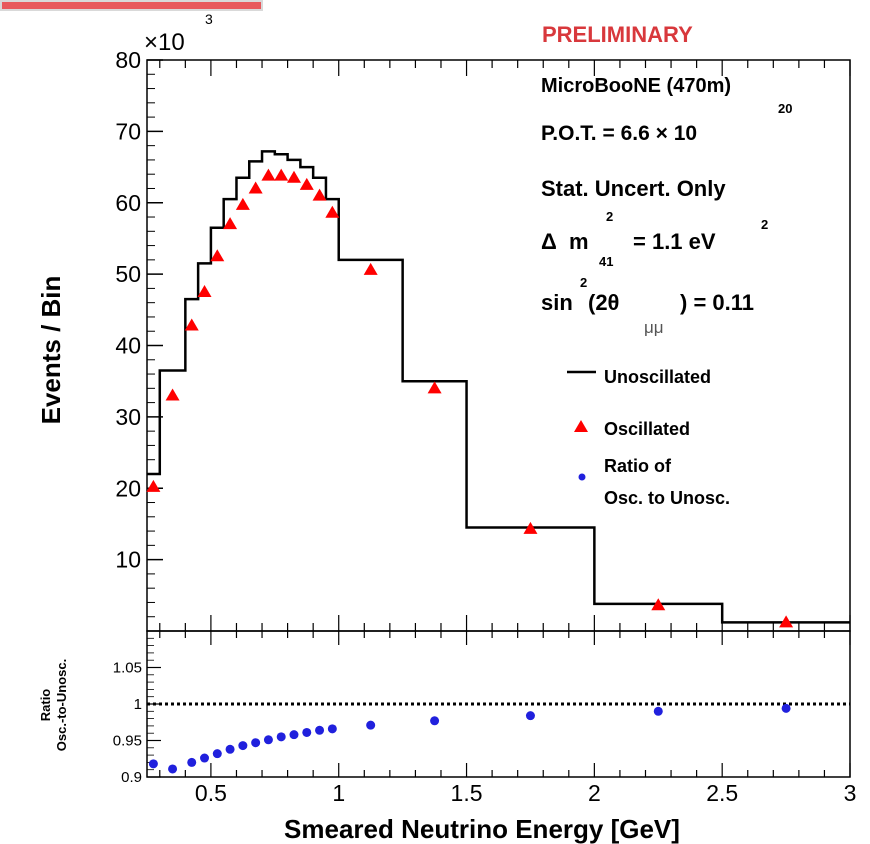  Describe the element at coordinates (164, 42) in the screenshot. I see `y-scale-label: ×10` at that location.